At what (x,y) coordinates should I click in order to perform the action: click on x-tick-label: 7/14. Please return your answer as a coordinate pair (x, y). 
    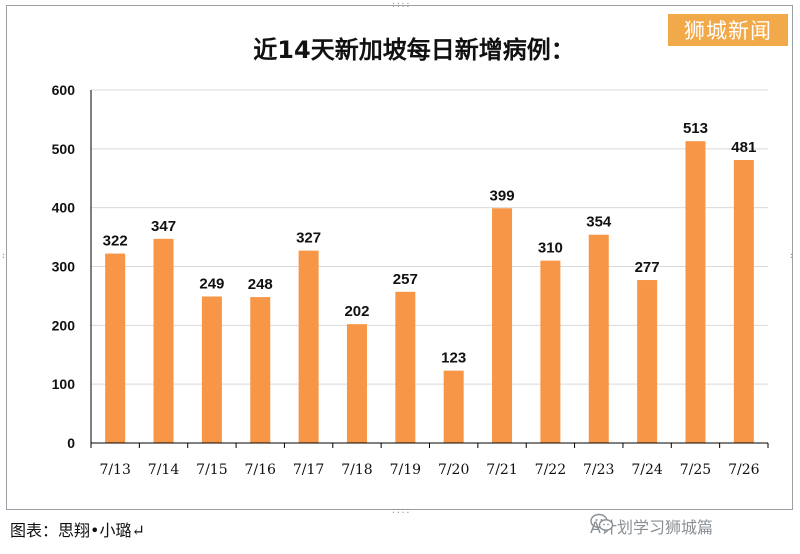
    Looking at the image, I should click on (164, 470).